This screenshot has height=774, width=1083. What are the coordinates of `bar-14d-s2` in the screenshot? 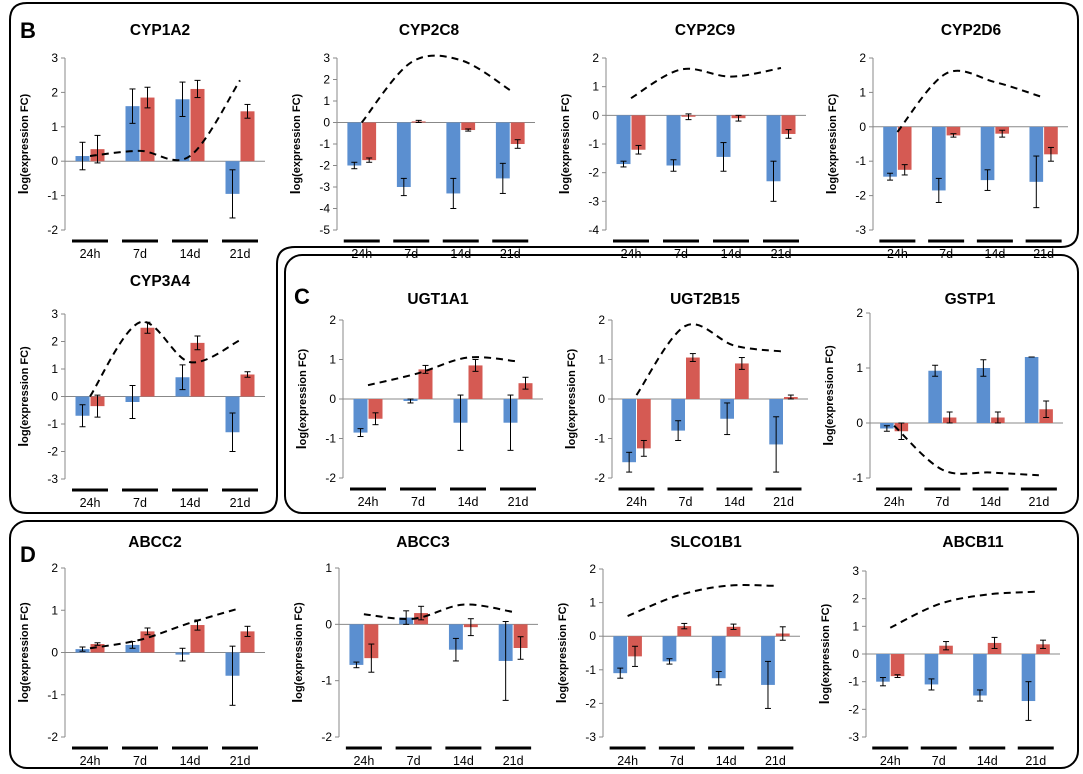 It's located at (468, 126).